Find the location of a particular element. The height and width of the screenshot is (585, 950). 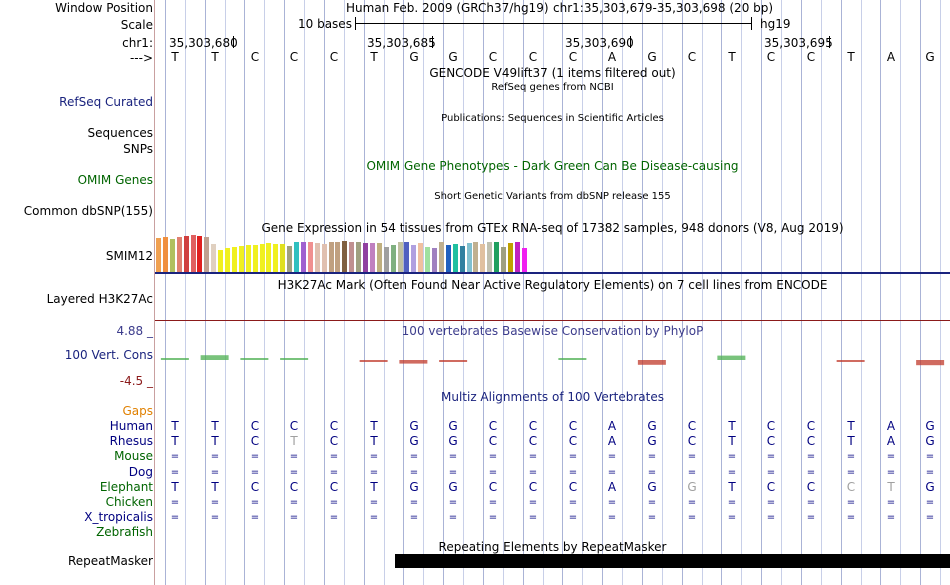

refseq-track-label: RefSeq Curated is located at coordinates (106, 102).